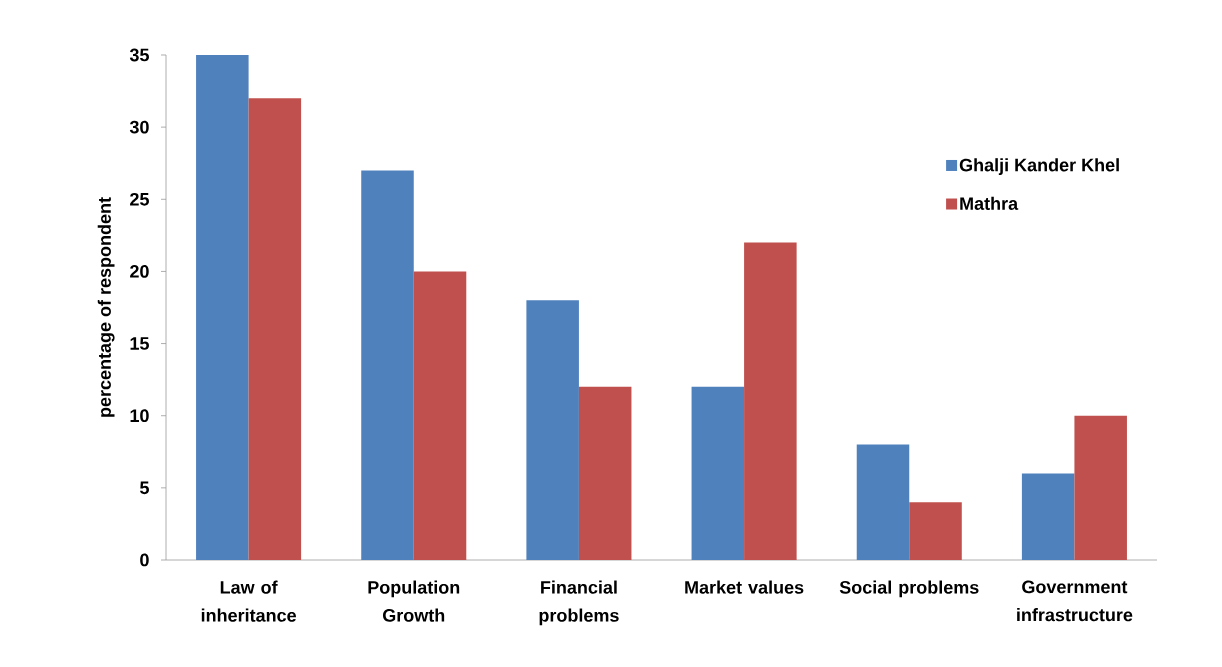 The image size is (1222, 667). What do you see at coordinates (106, 307) in the screenshot?
I see `y-axis-title: percentage of respondent` at bounding box center [106, 307].